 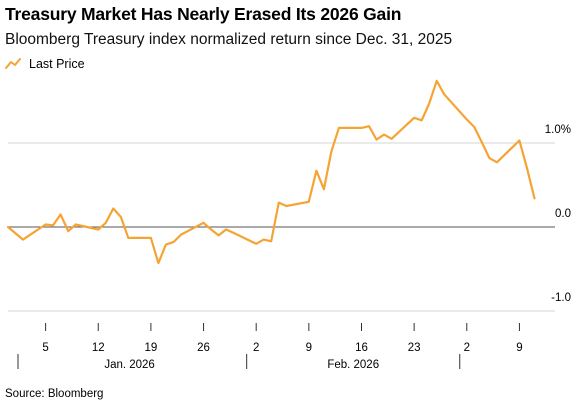 I want to click on month-label: Feb. 2026, so click(x=353, y=365).